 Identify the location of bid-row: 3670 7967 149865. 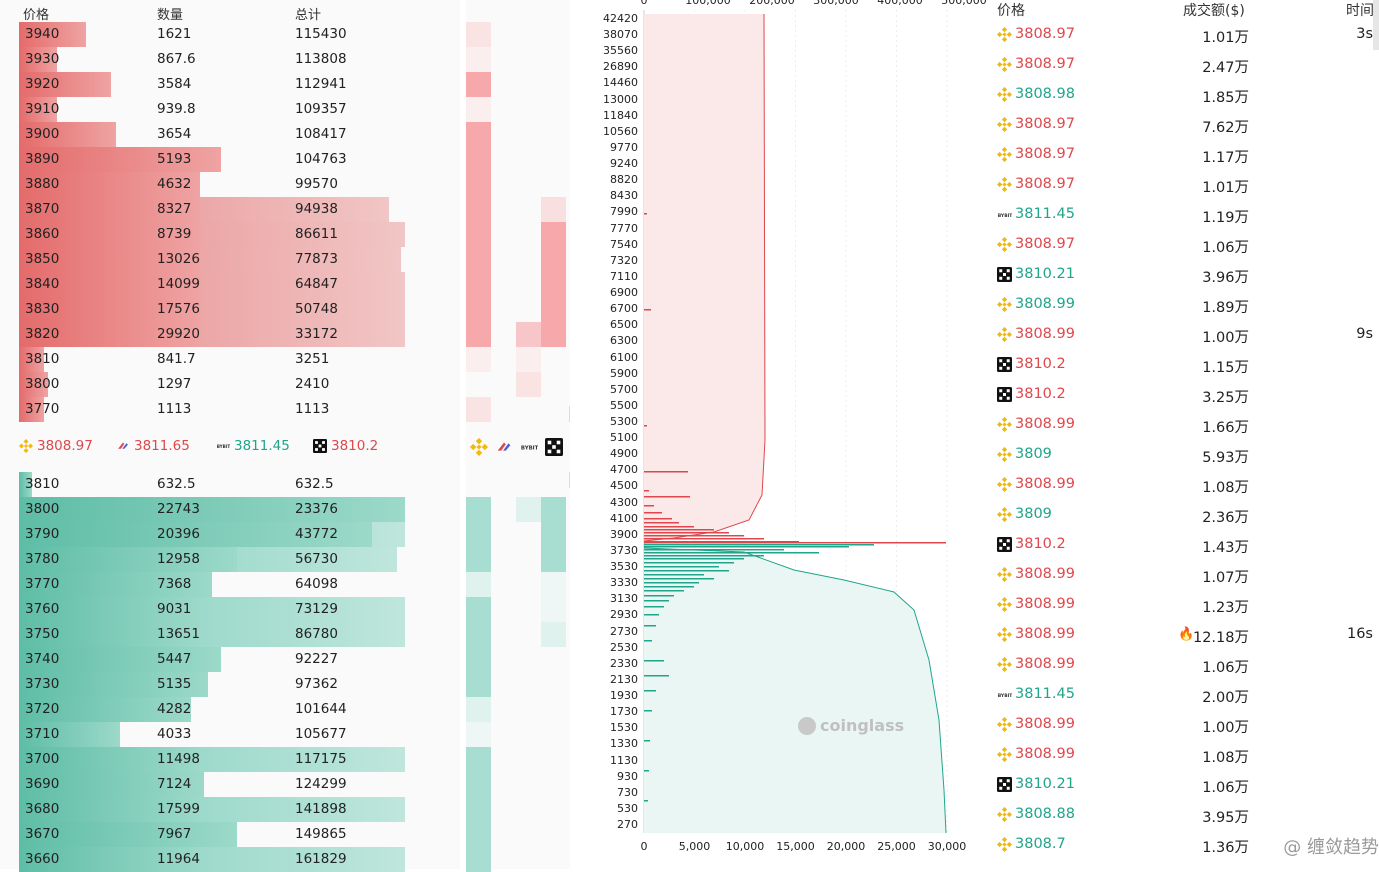
(229, 834).